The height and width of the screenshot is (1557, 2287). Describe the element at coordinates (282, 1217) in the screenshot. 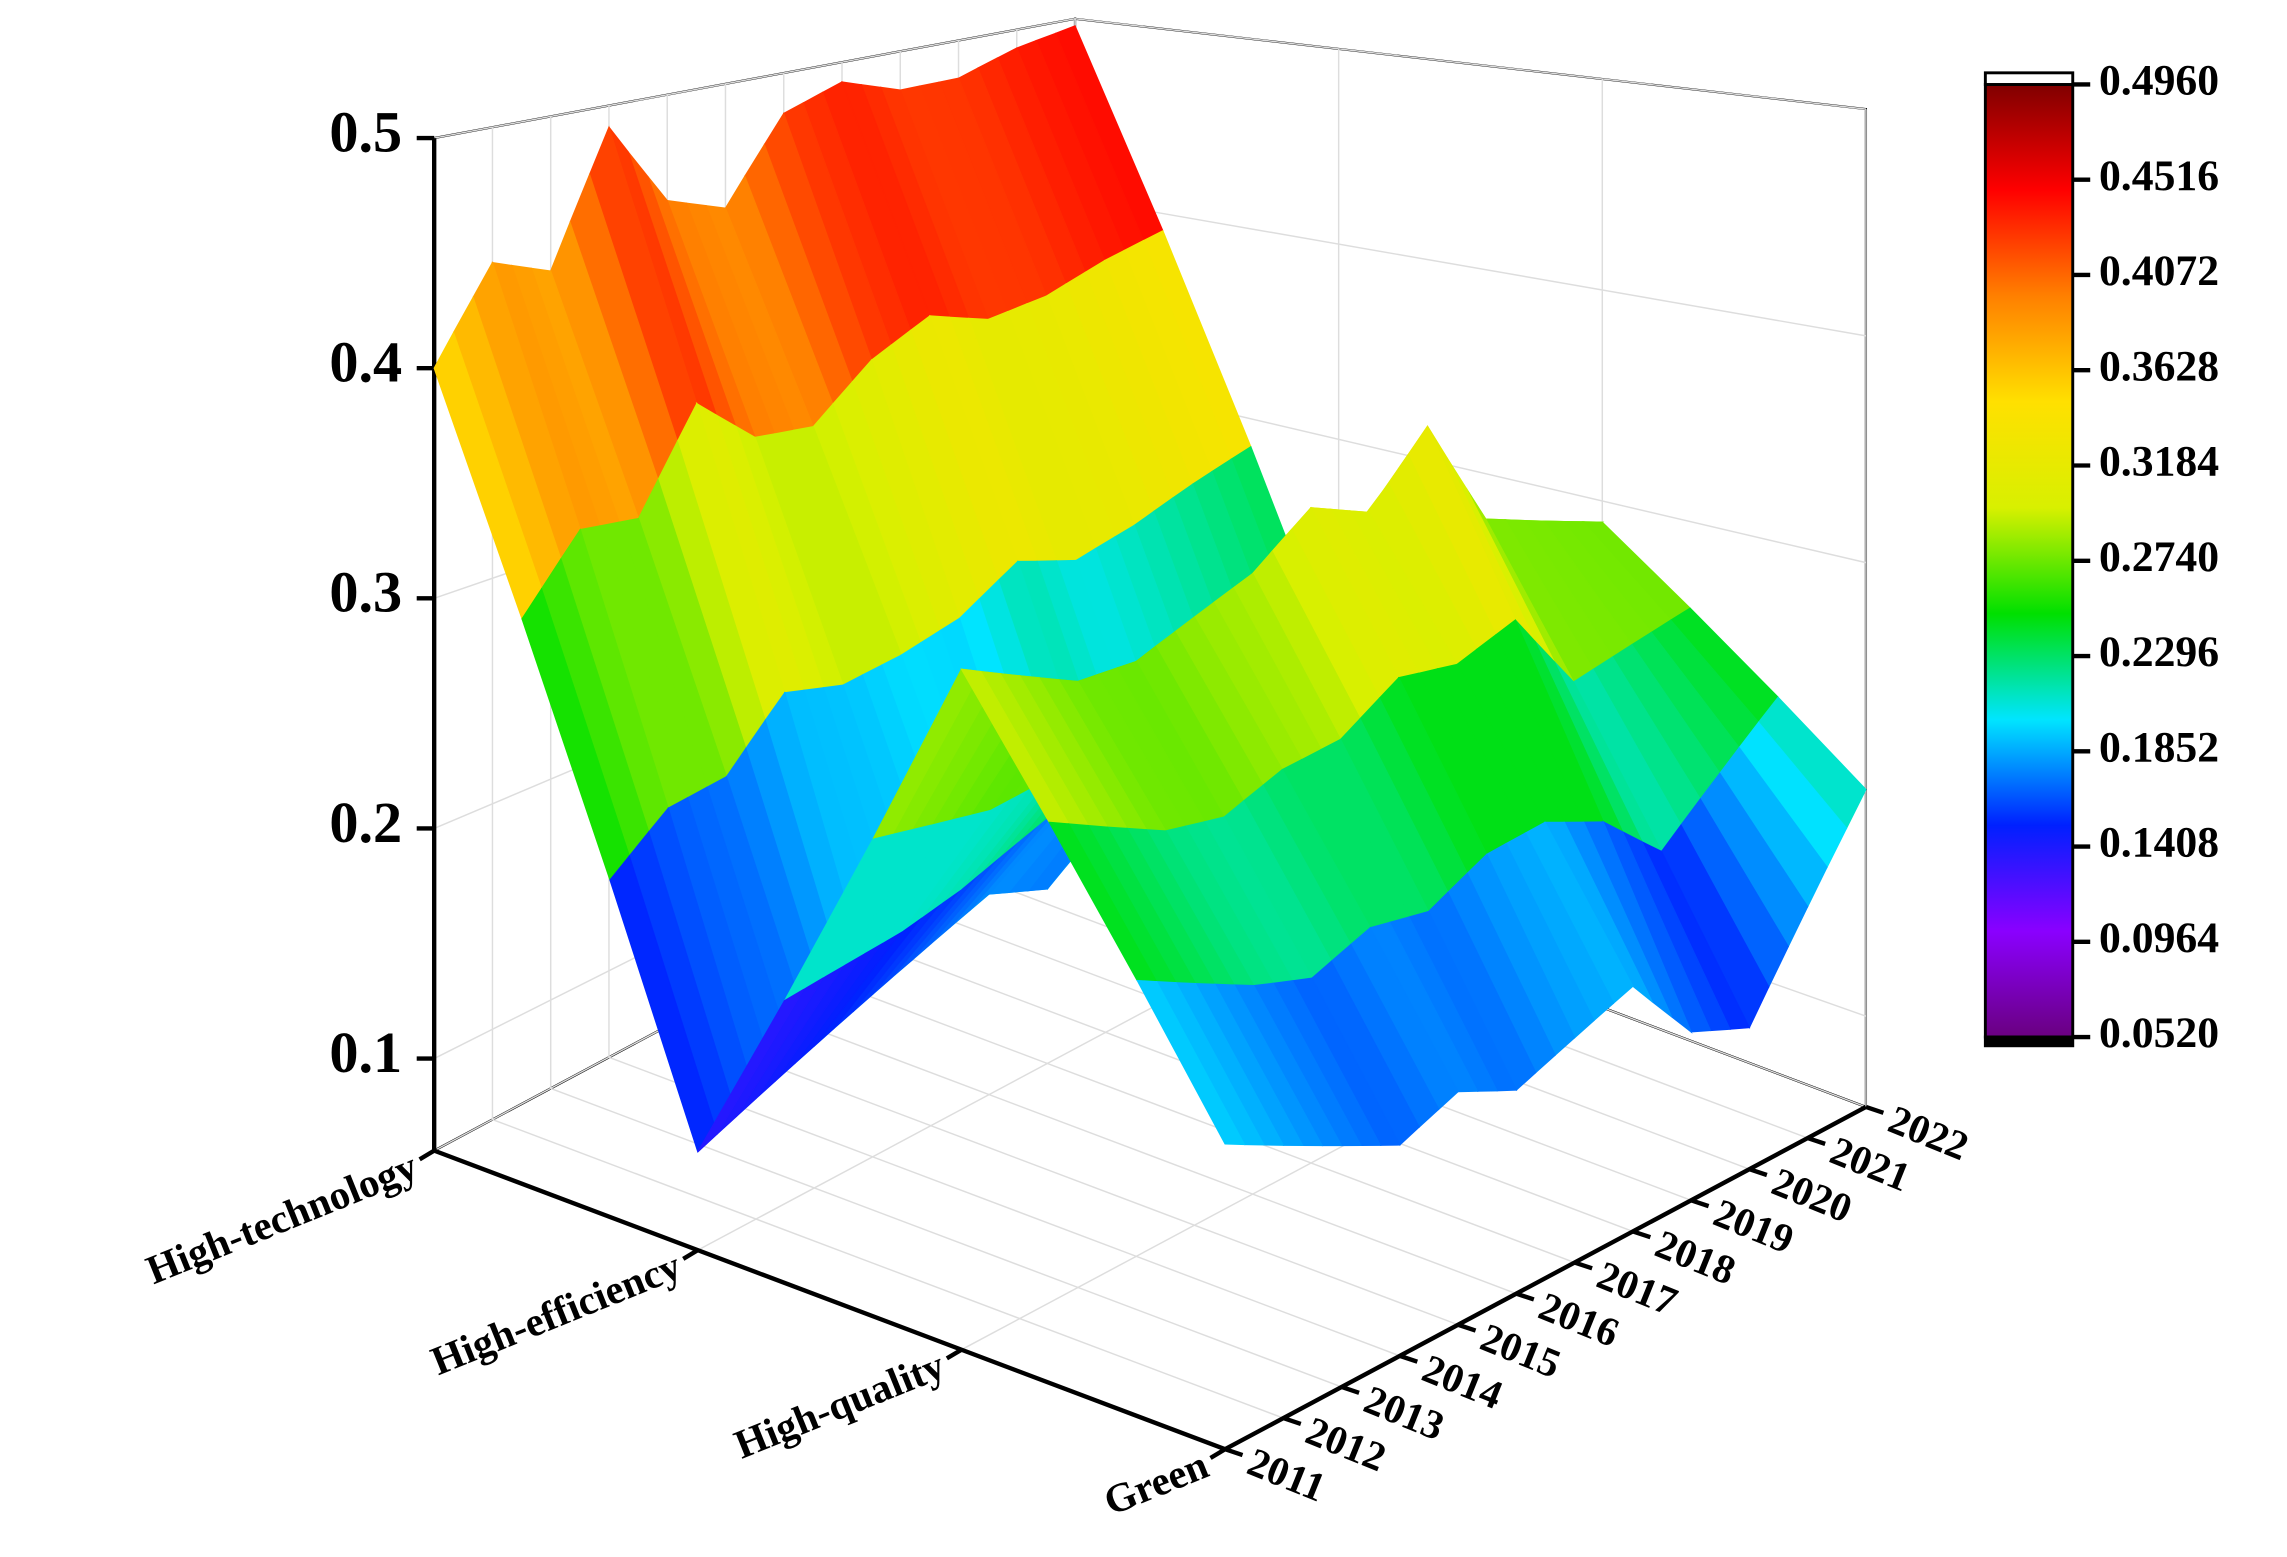

I see `category-label: High-technology` at that location.